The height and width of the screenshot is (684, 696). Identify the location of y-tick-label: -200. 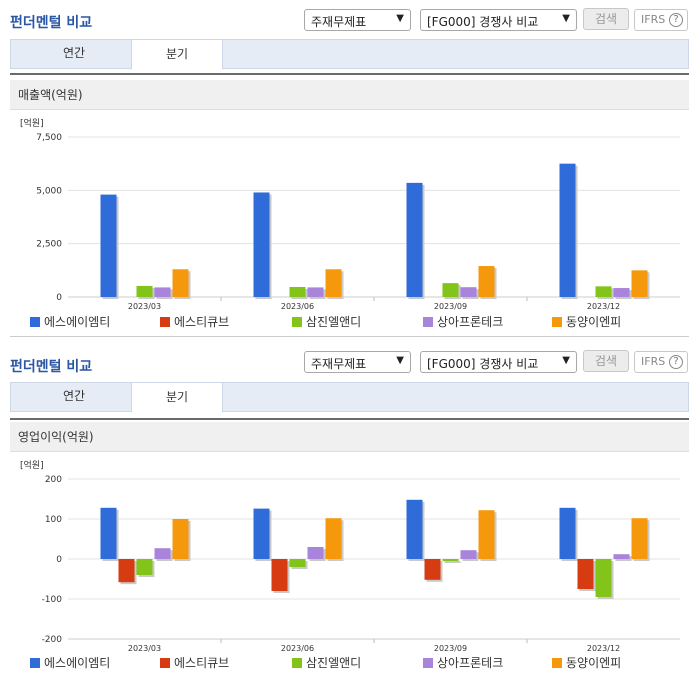
(52, 640).